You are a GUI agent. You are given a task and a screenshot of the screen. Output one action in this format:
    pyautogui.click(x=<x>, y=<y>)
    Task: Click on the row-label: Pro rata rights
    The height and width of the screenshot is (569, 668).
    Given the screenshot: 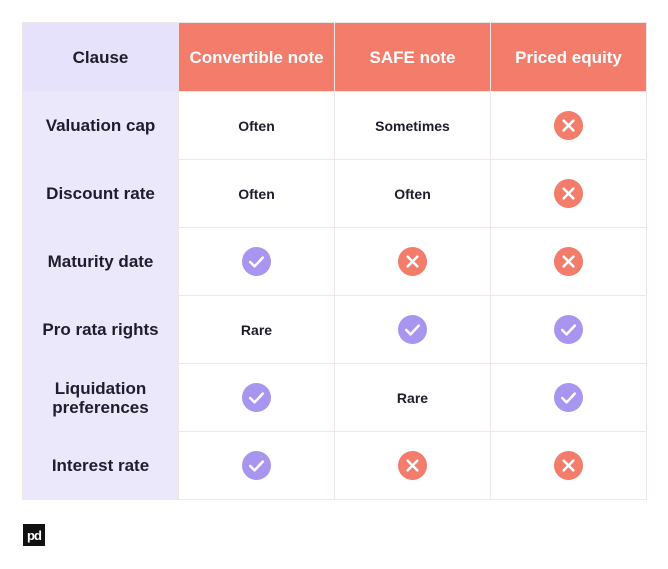 What is the action you would take?
    pyautogui.click(x=100, y=329)
    